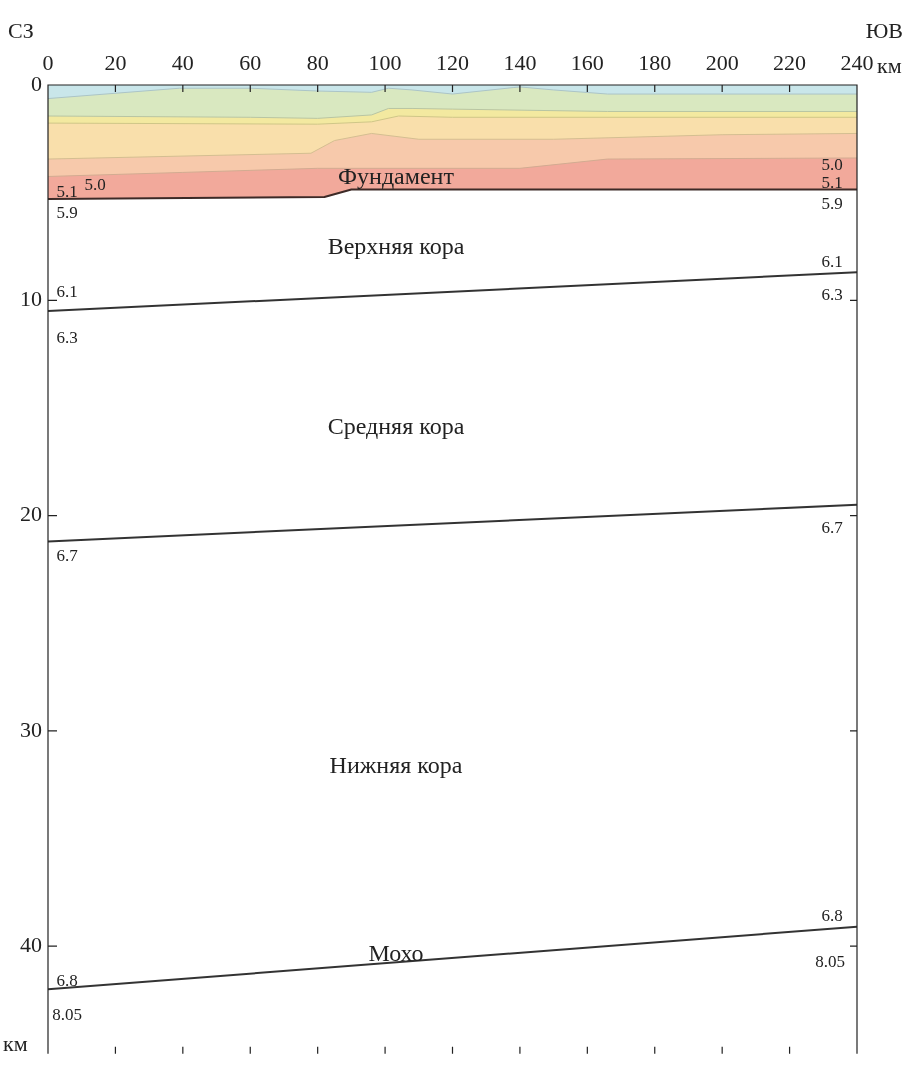 This screenshot has height=1073, width=911. I want to click on y-axis-title: км, so click(15, 1043).